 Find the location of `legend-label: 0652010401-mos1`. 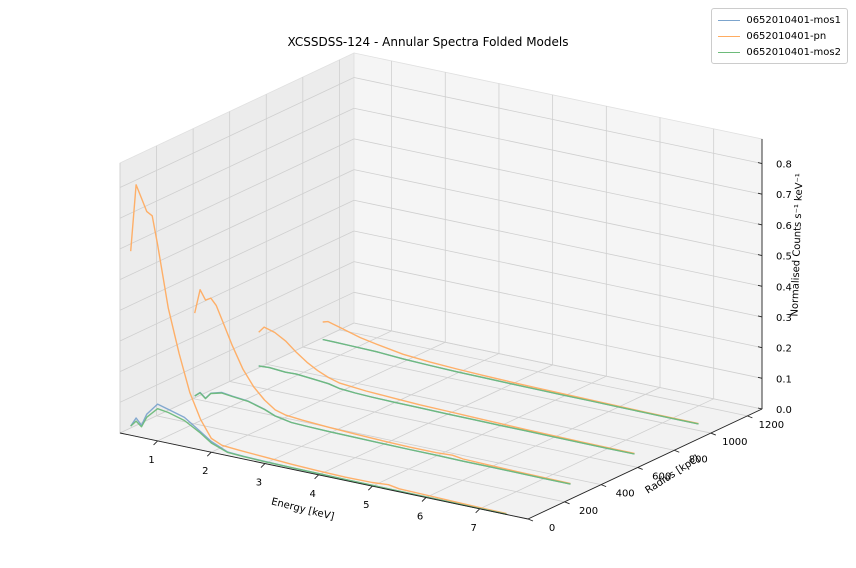

legend-label: 0652010401-mos1 is located at coordinates (793, 20).